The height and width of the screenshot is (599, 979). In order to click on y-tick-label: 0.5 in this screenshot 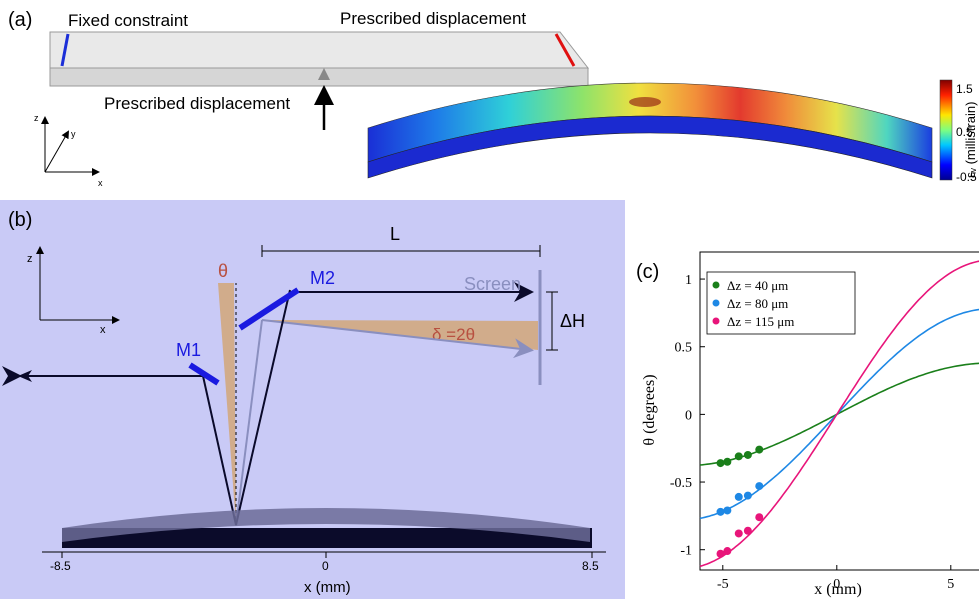, I will do `click(684, 348)`.